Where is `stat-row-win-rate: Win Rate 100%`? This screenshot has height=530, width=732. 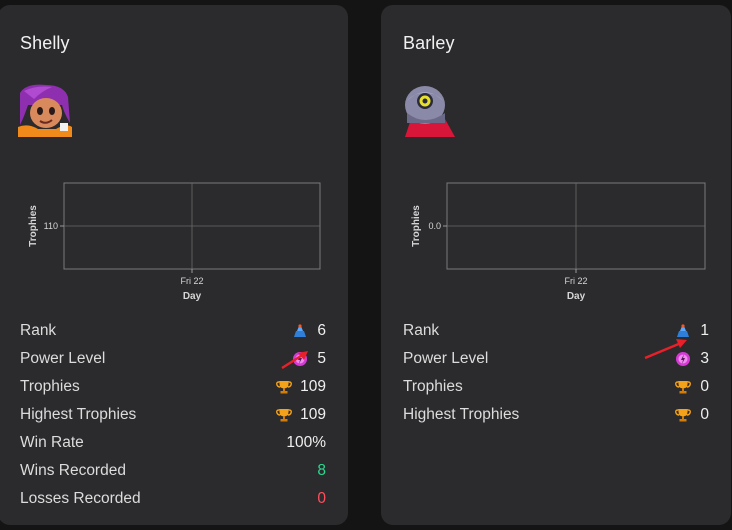 stat-row-win-rate: Win Rate 100% is located at coordinates (173, 443).